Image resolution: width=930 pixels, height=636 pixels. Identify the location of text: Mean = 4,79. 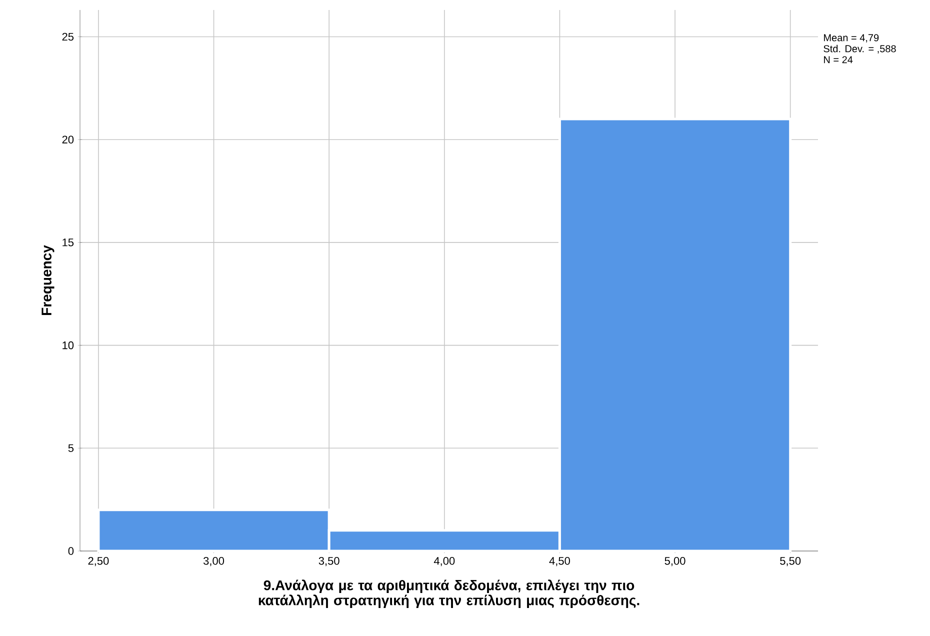
(851, 38).